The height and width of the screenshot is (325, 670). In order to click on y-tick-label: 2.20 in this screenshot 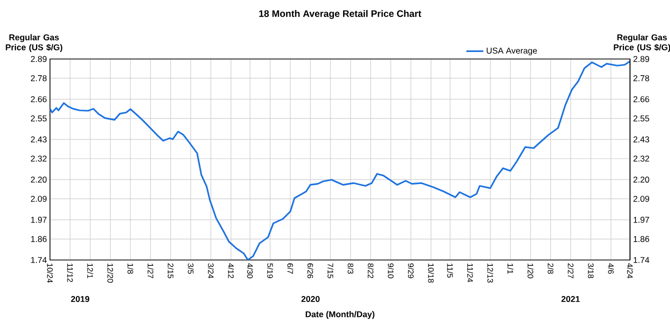, I will do `click(38, 179)`.